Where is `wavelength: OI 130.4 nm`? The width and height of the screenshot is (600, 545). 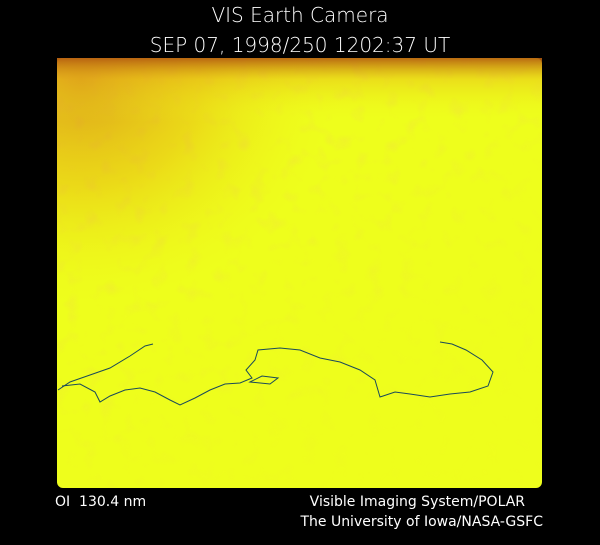
wavelength: OI 130.4 nm is located at coordinates (100, 502).